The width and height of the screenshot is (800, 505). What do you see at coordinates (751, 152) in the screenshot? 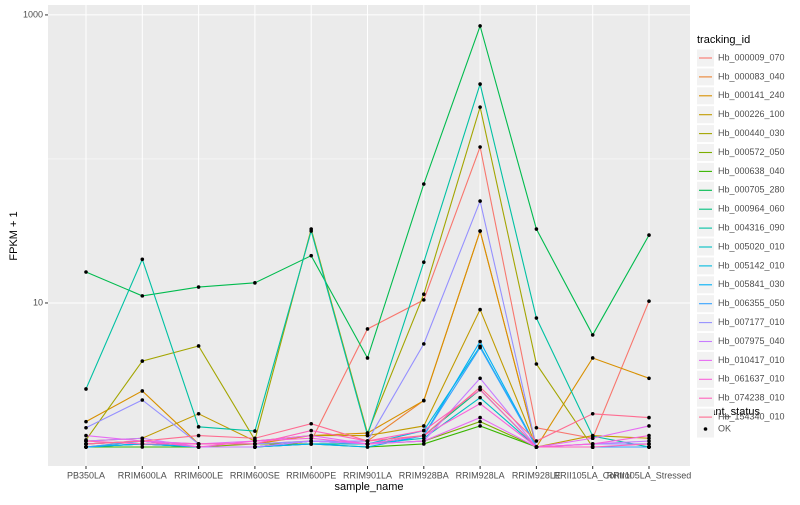
I see `legend-label: Hb_000572_050` at bounding box center [751, 152].